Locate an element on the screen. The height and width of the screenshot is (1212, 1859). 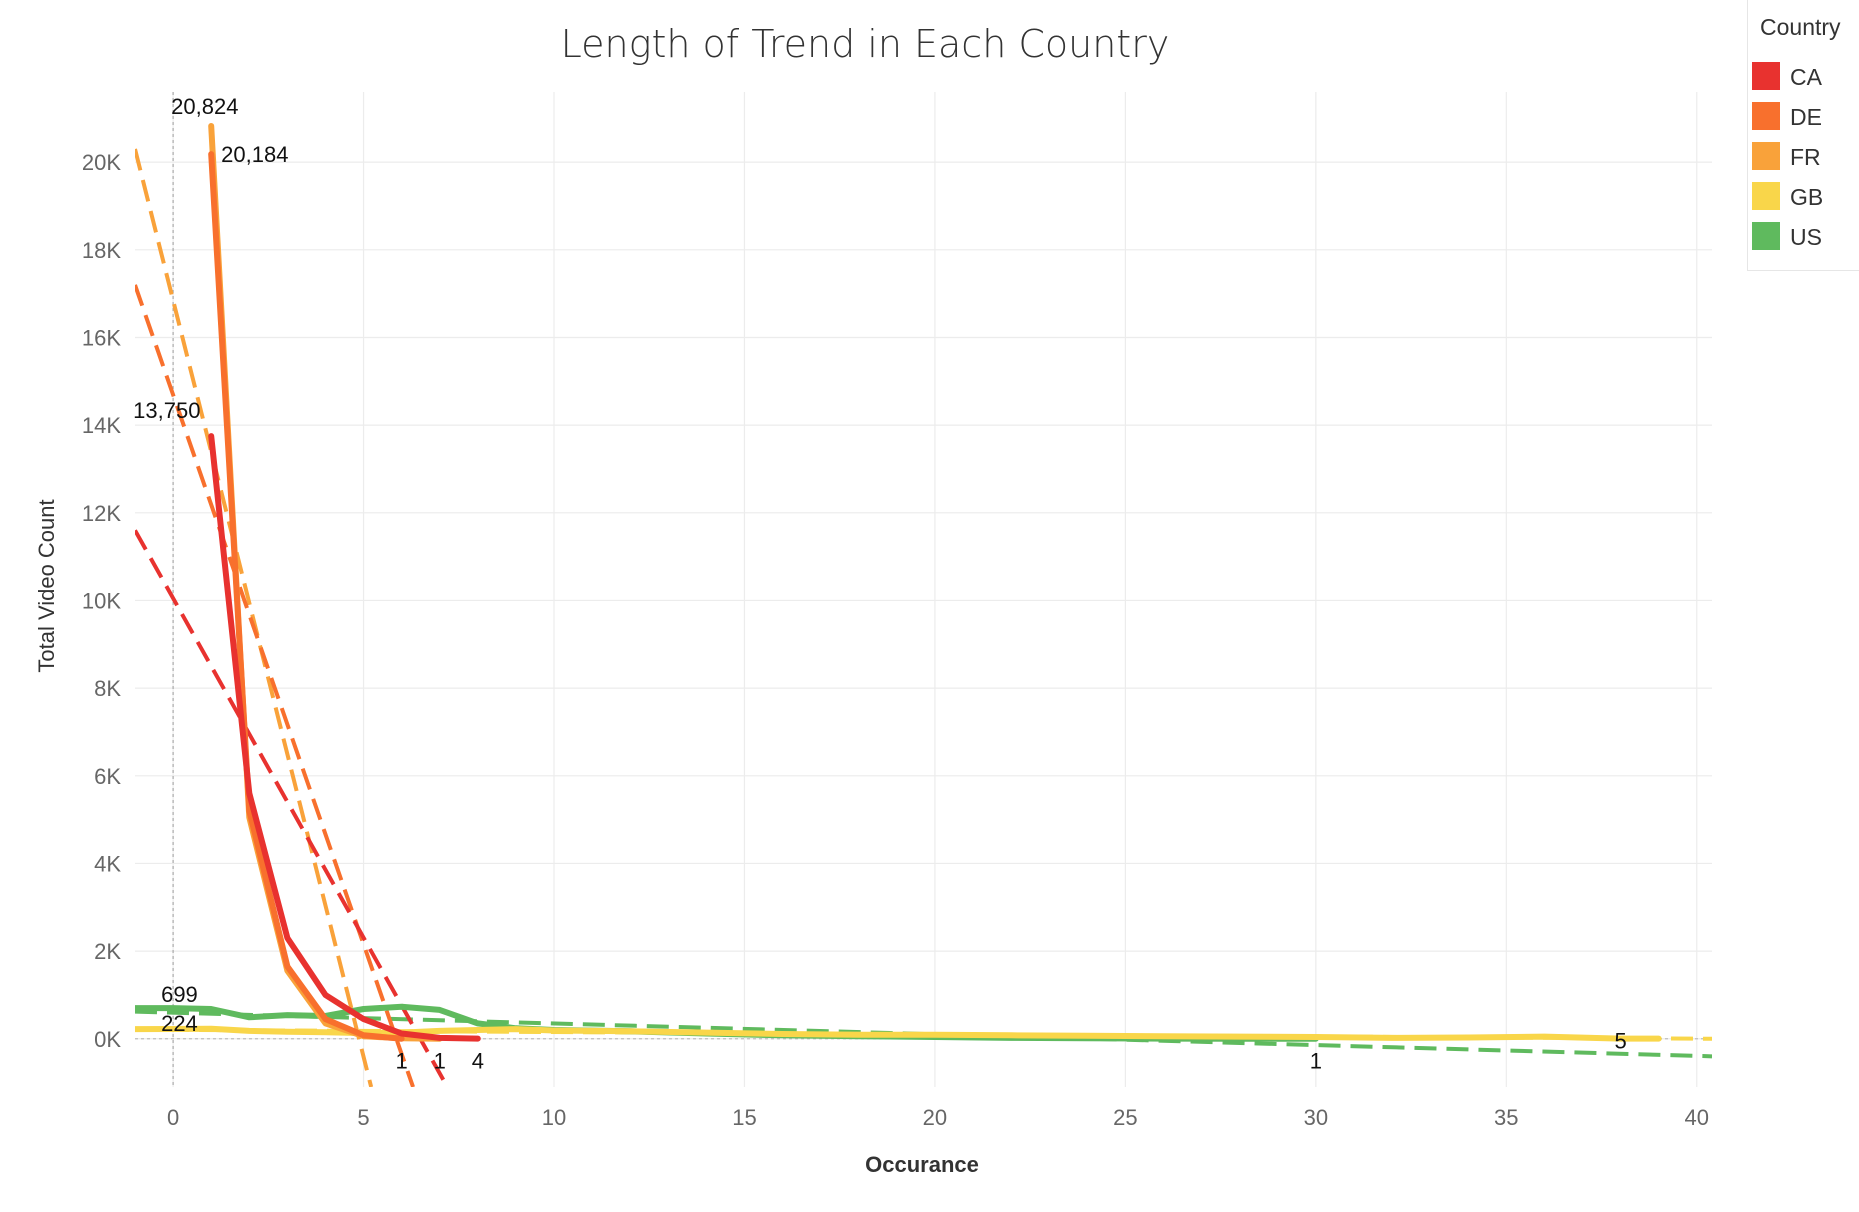
x-tick-label: 20 is located at coordinates (935, 1117).